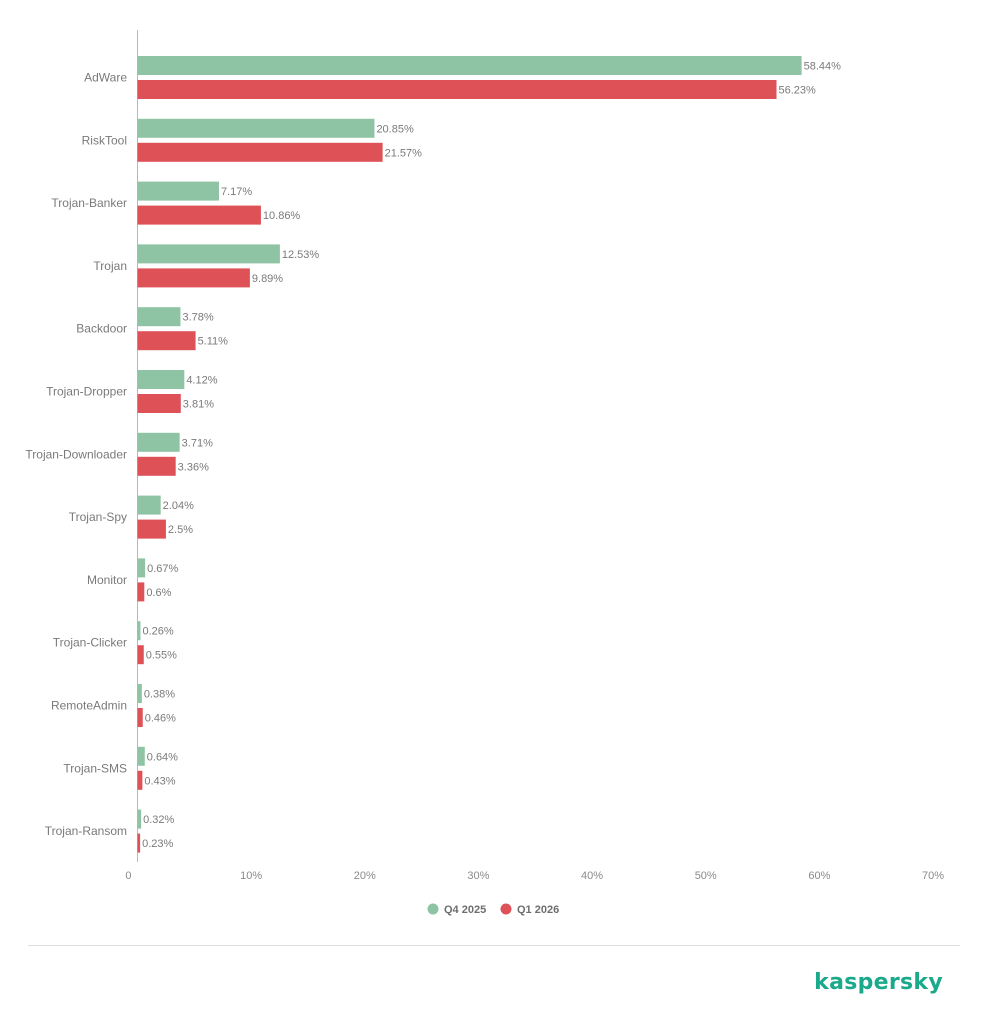 This screenshot has width=989, height=1024. What do you see at coordinates (819, 876) in the screenshot?
I see `x-tick-label: 60%` at bounding box center [819, 876].